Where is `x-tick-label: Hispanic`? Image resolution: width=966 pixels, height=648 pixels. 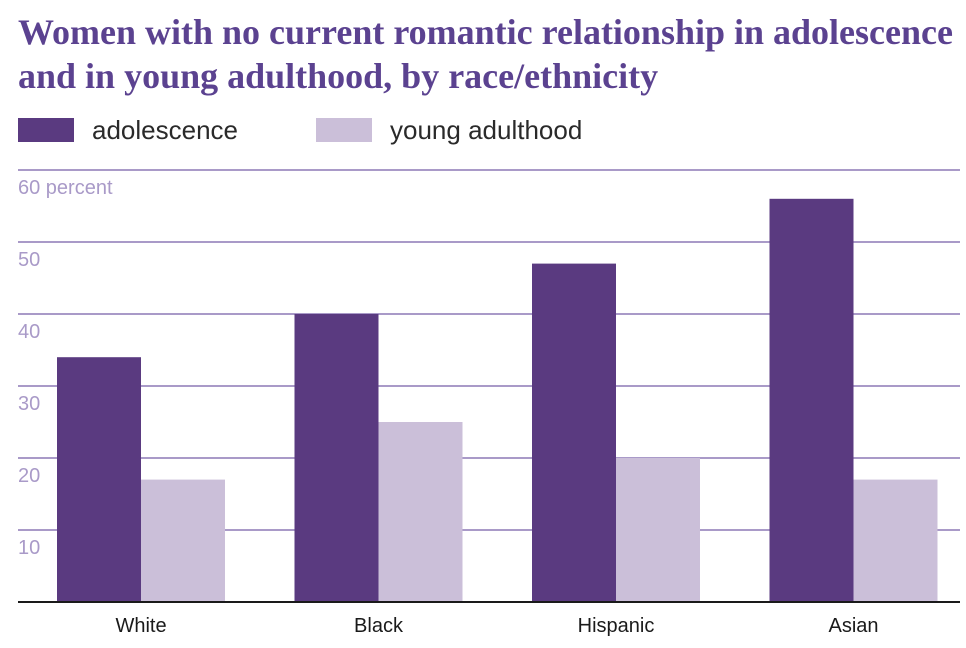 x-tick-label: Hispanic is located at coordinates (616, 626).